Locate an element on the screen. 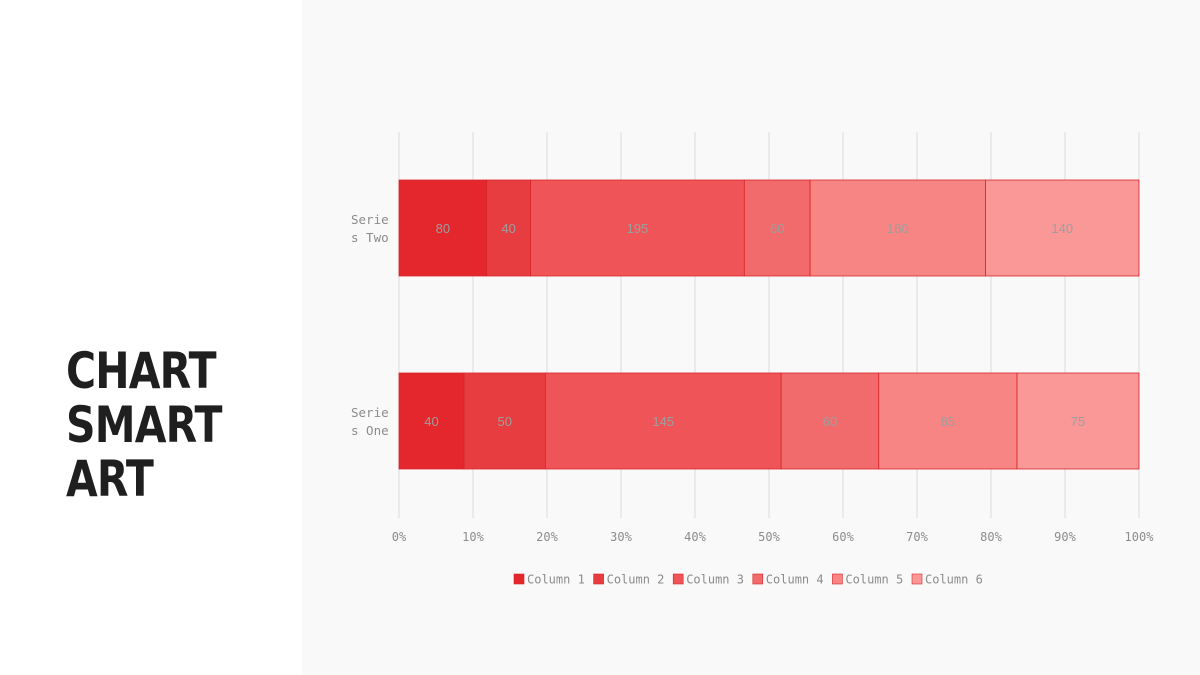  x-tick-label: 40% is located at coordinates (695, 537).